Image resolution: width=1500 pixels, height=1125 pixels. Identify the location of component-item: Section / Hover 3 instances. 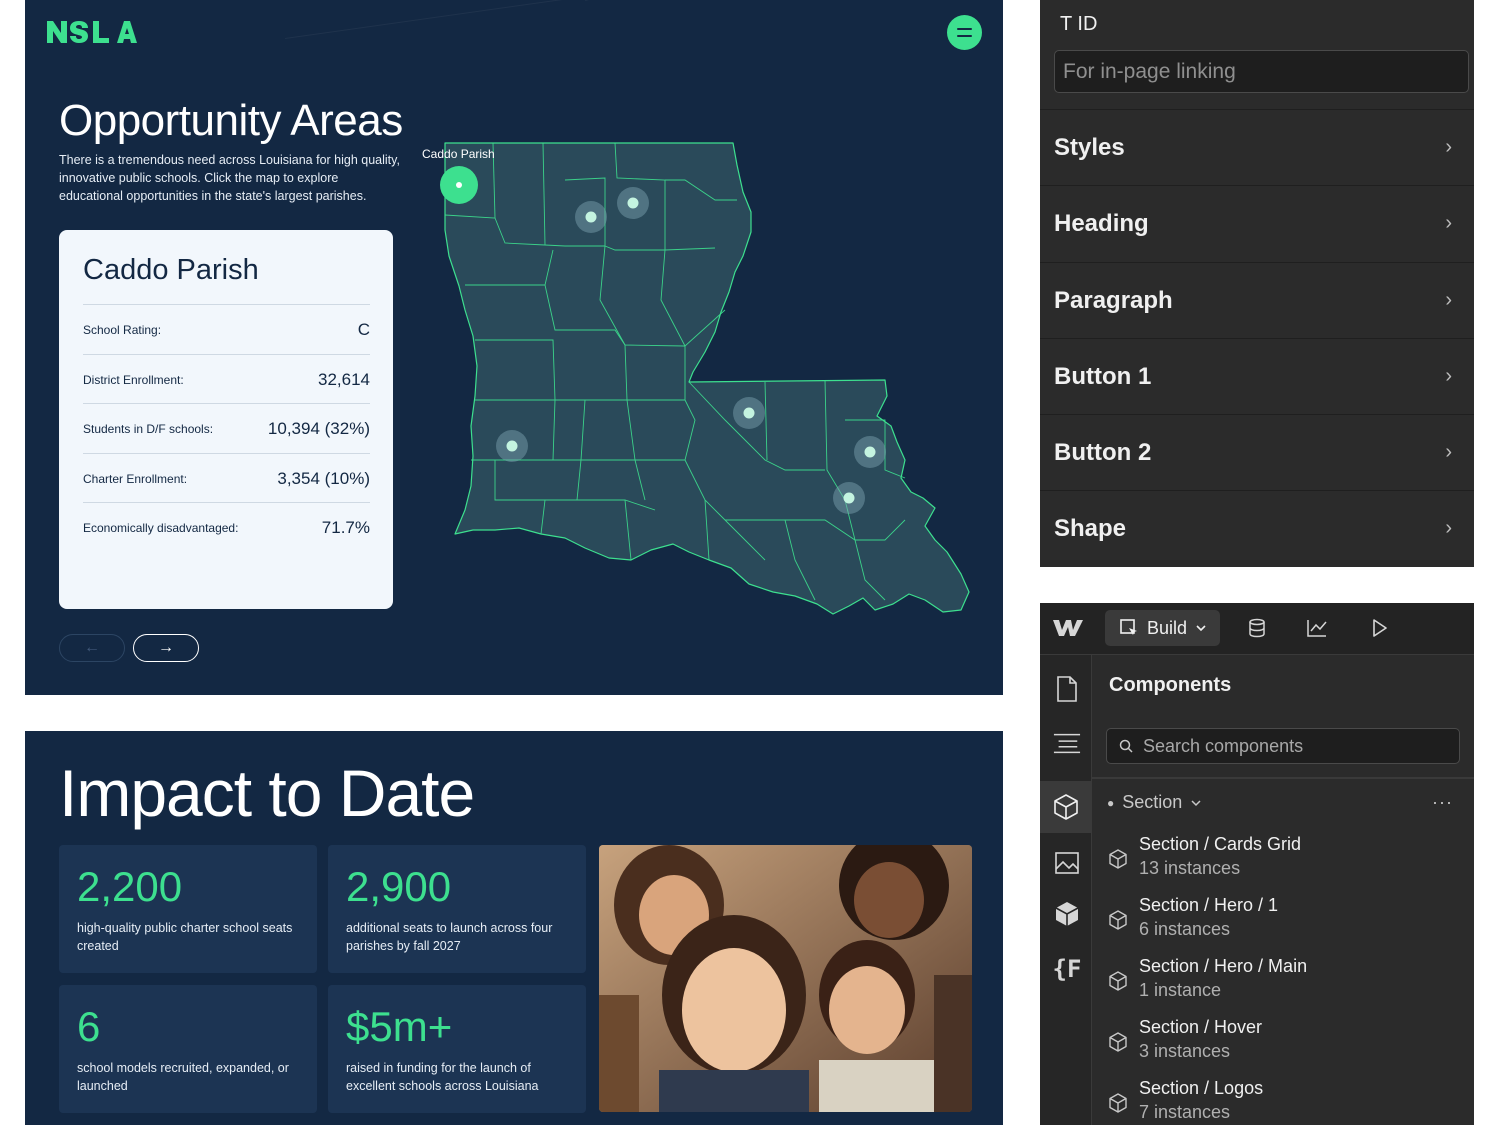
(1283, 1043).